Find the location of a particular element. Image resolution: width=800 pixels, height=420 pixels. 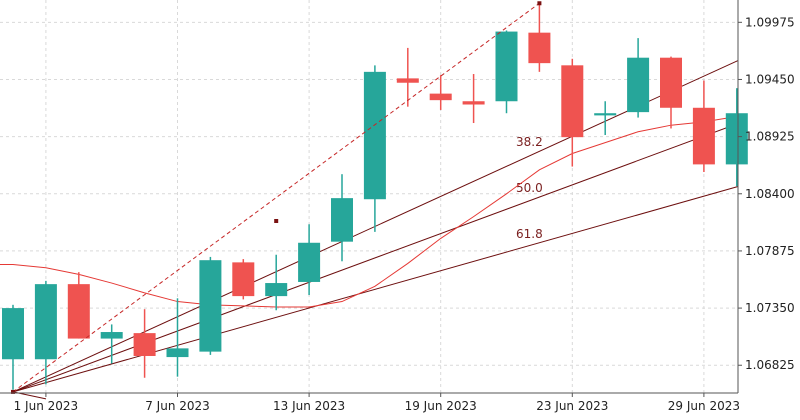

y-tick-label: 1.09975 is located at coordinates (770, 22).